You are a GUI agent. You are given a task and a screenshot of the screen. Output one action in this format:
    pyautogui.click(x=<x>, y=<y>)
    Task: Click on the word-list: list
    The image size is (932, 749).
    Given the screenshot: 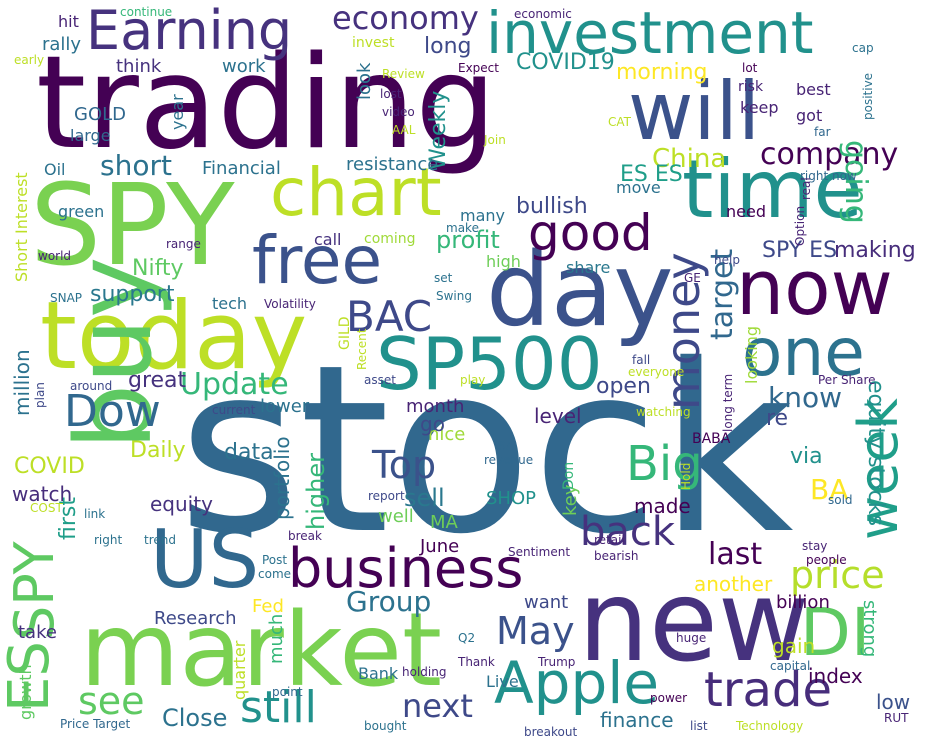 What is the action you would take?
    pyautogui.click(x=699, y=726)
    